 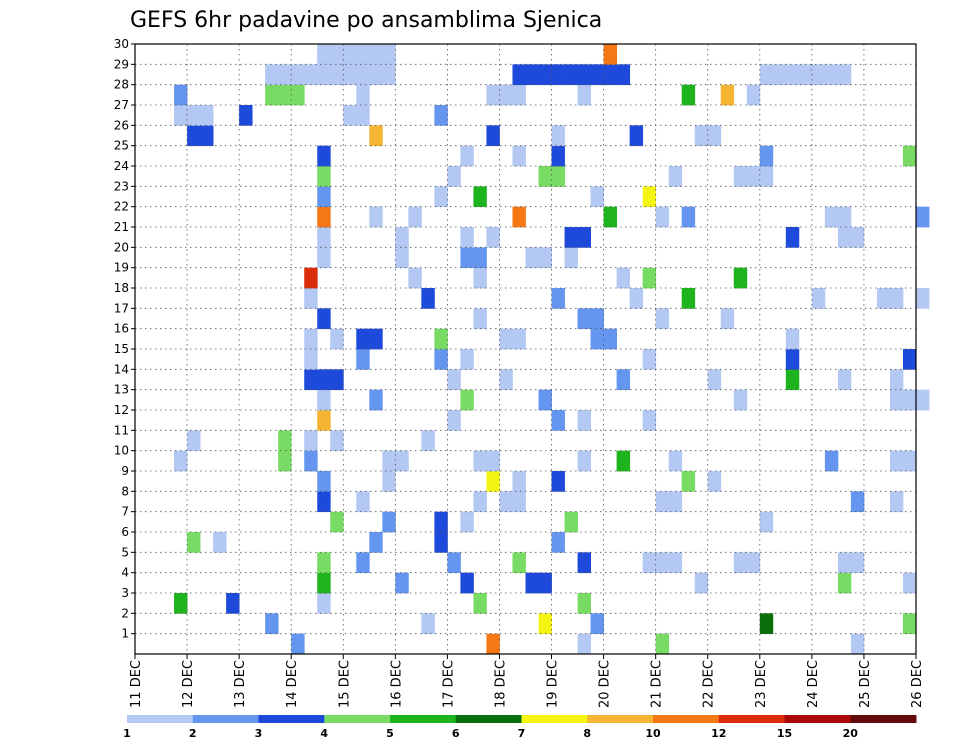 I want to click on y-tick-label: 1, so click(x=125, y=634).